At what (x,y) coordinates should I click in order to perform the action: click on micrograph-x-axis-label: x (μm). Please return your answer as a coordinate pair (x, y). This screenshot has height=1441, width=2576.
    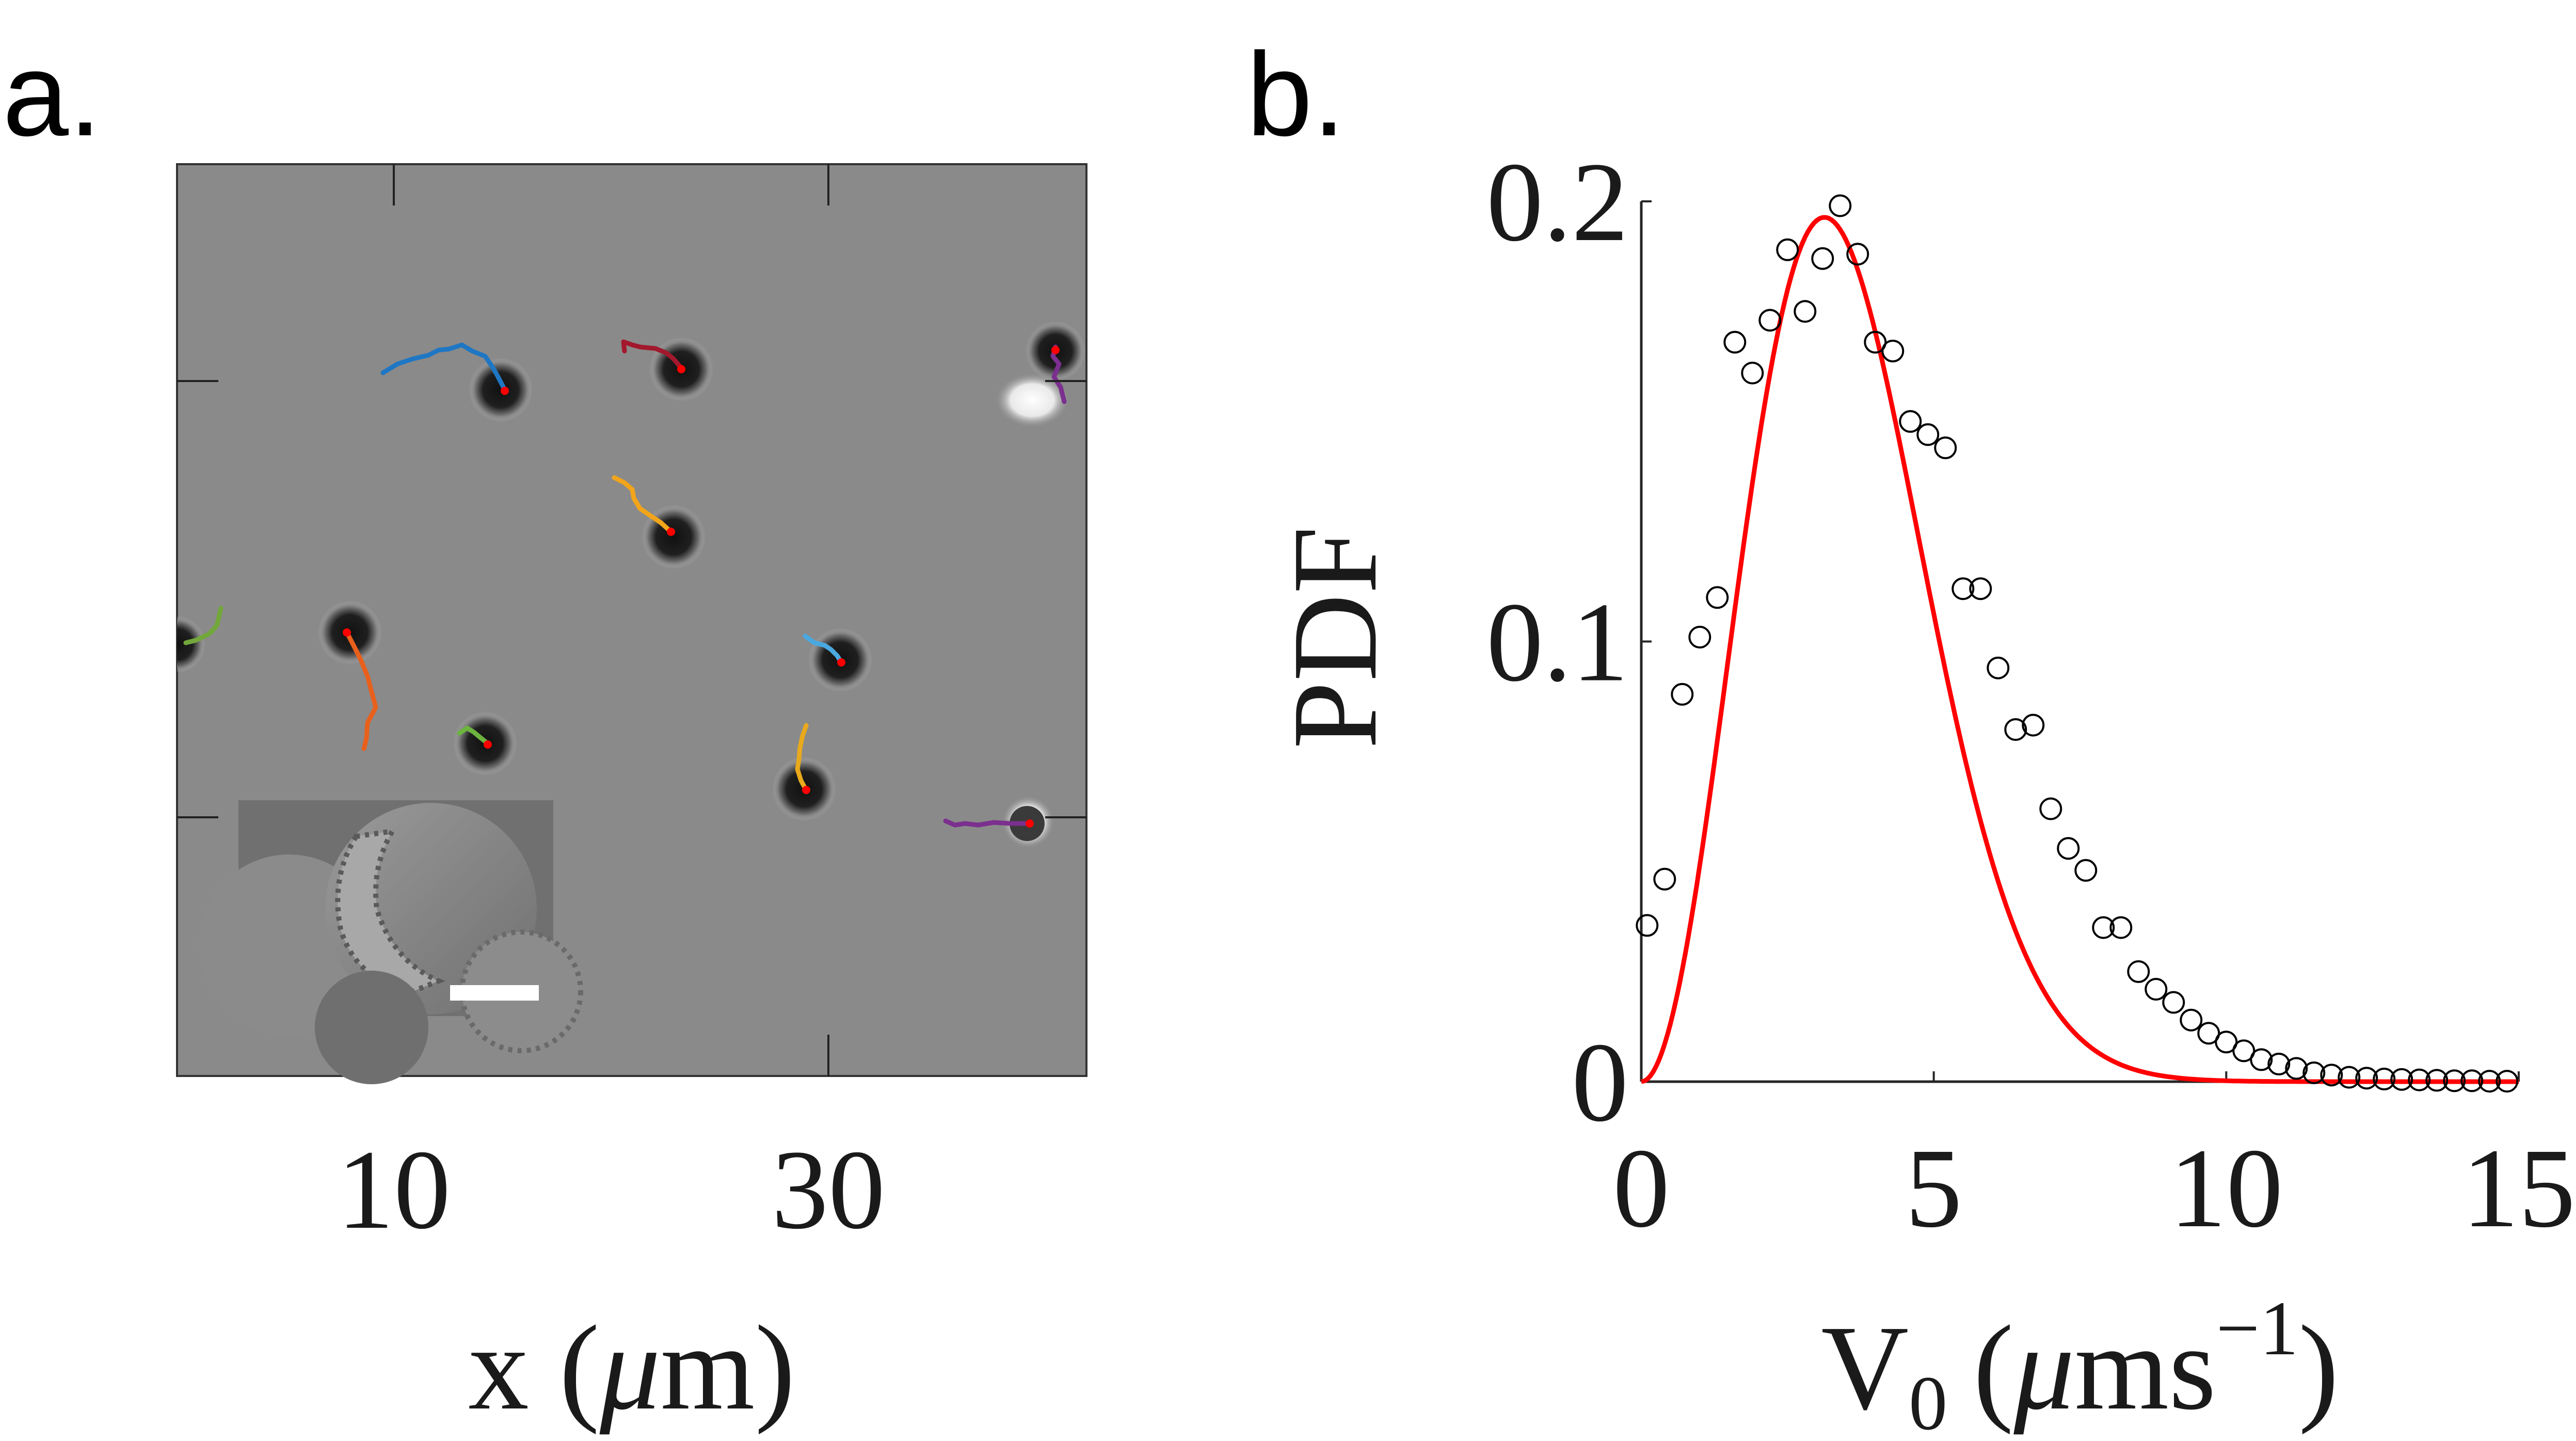
    Looking at the image, I should click on (631, 1368).